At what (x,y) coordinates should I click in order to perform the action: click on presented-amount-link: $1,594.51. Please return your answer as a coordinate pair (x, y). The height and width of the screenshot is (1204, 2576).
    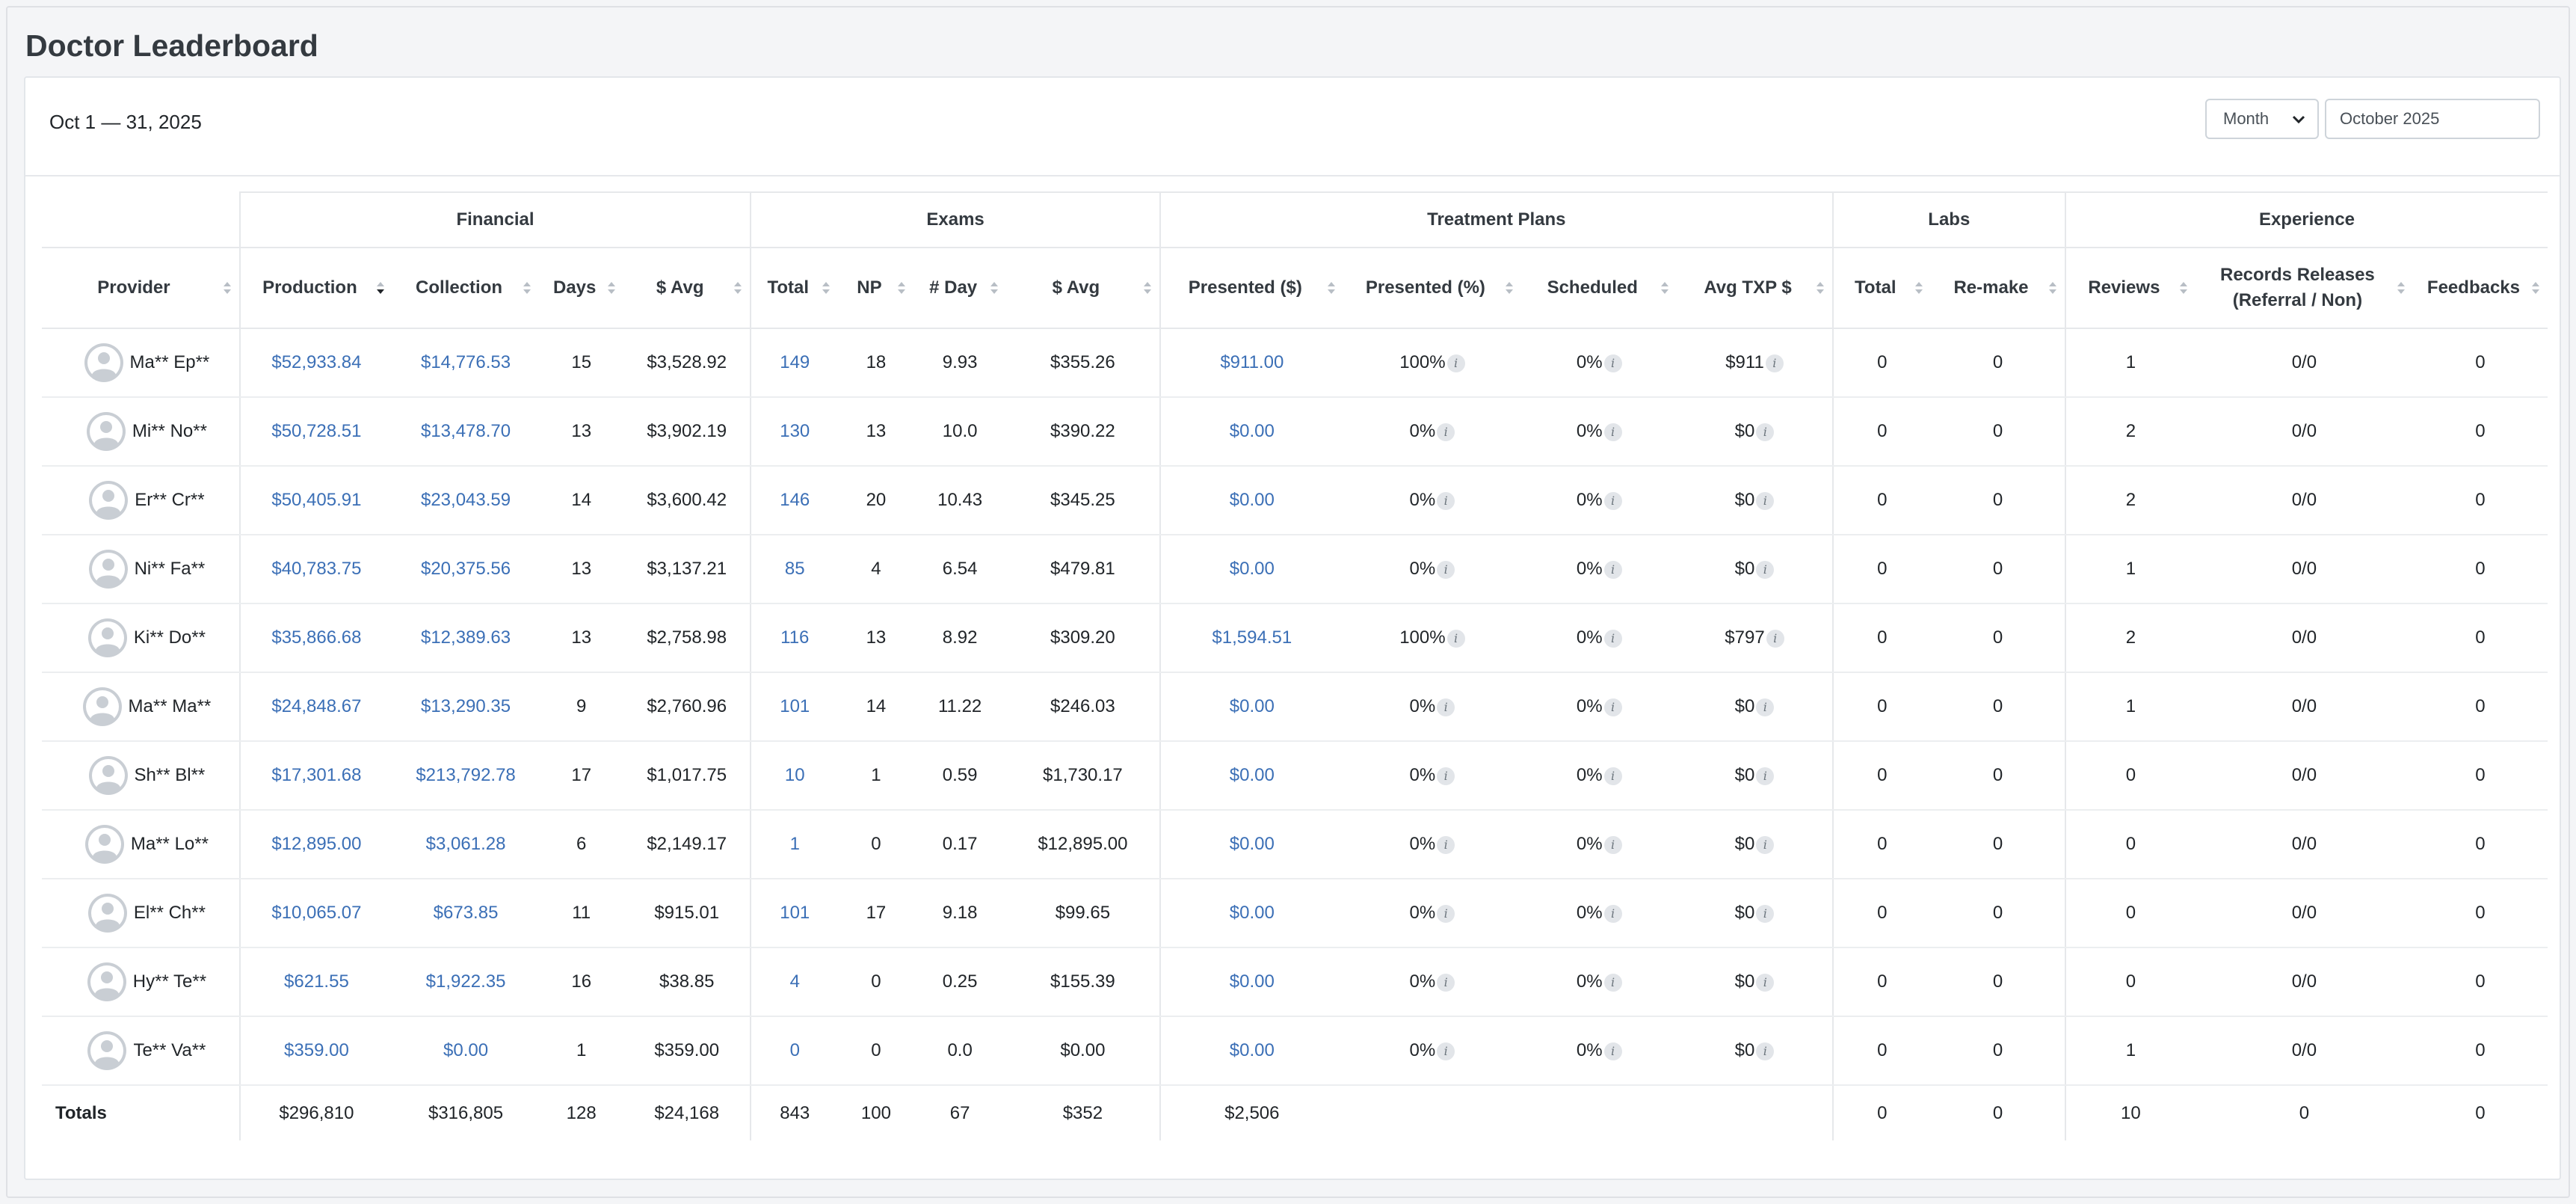
    Looking at the image, I should click on (1251, 638).